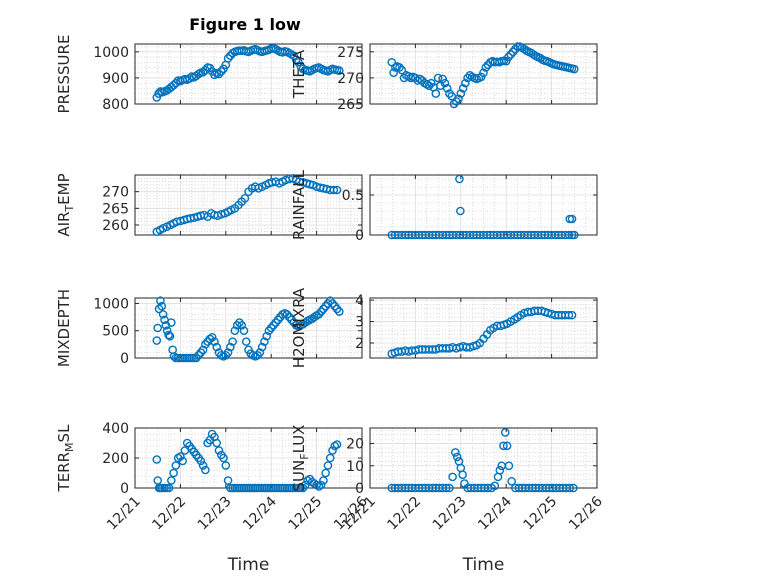  I want to click on subplot-h2omixra: 2 3 4 H2OMIXRA, so click(444, 327).